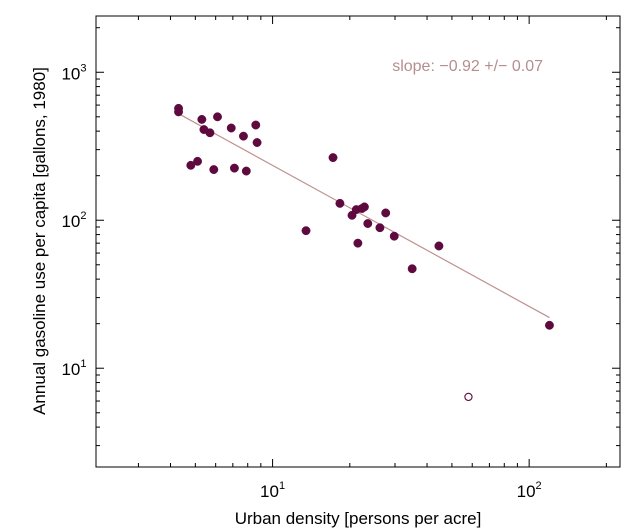  I want to click on x-axis-title: Urban density [persons per acre], so click(358, 518).